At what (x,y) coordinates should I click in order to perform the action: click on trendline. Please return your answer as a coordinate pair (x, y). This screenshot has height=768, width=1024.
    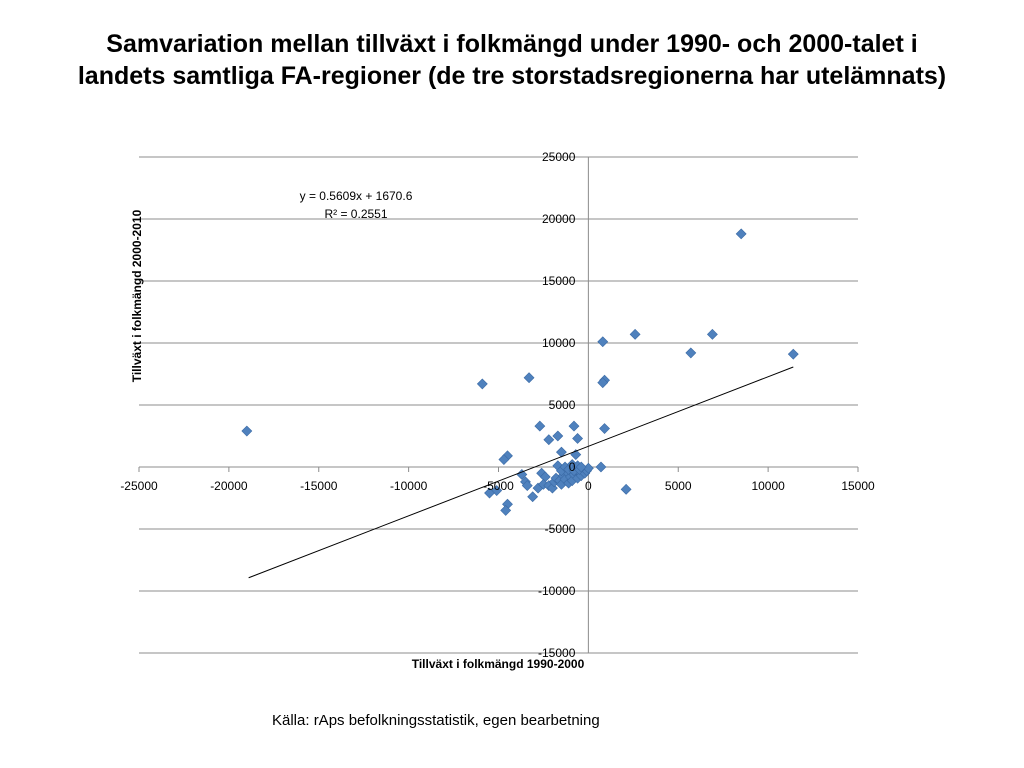
    Looking at the image, I should click on (521, 472).